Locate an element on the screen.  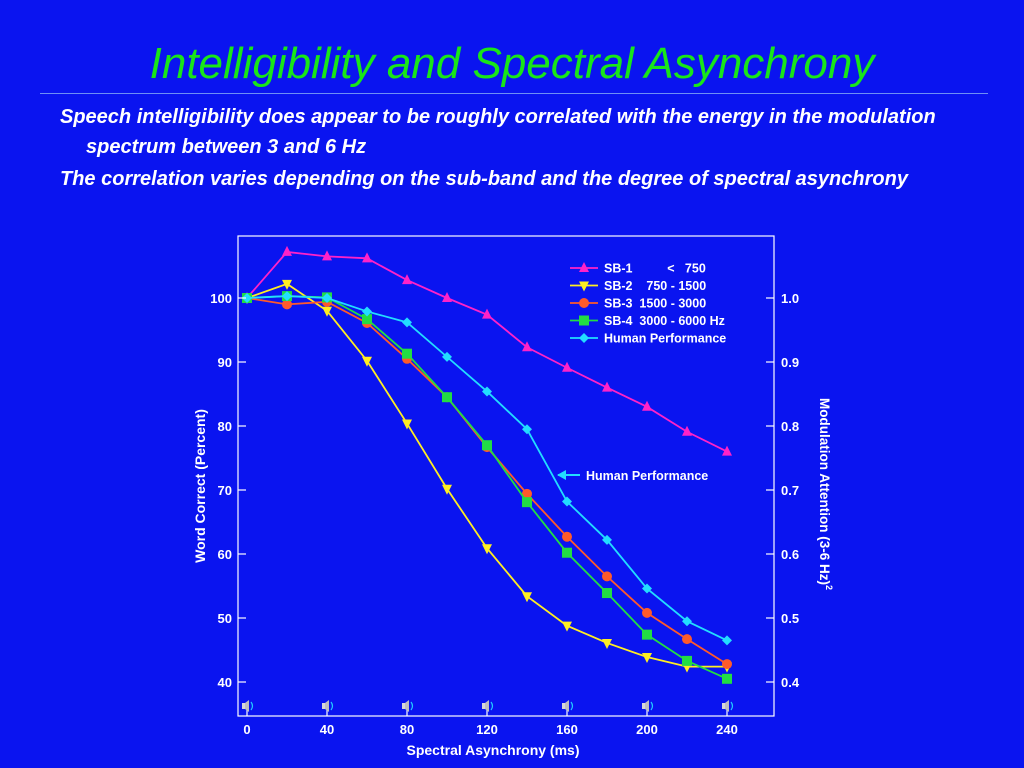
y2-tick-label: 0.4 is located at coordinates (790, 682).